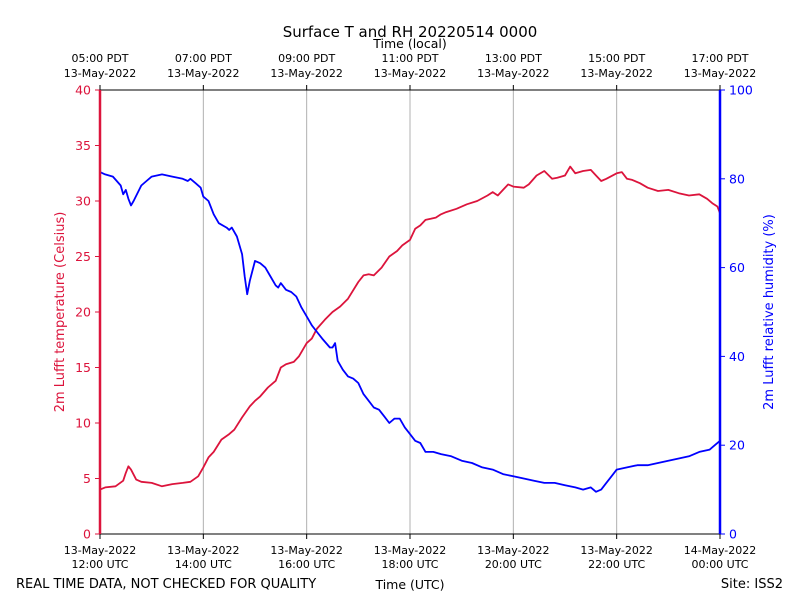 This screenshot has width=800, height=600. What do you see at coordinates (409, 564) in the screenshot?
I see `x-bottom-tick-time: 18:00 UTC` at bounding box center [409, 564].